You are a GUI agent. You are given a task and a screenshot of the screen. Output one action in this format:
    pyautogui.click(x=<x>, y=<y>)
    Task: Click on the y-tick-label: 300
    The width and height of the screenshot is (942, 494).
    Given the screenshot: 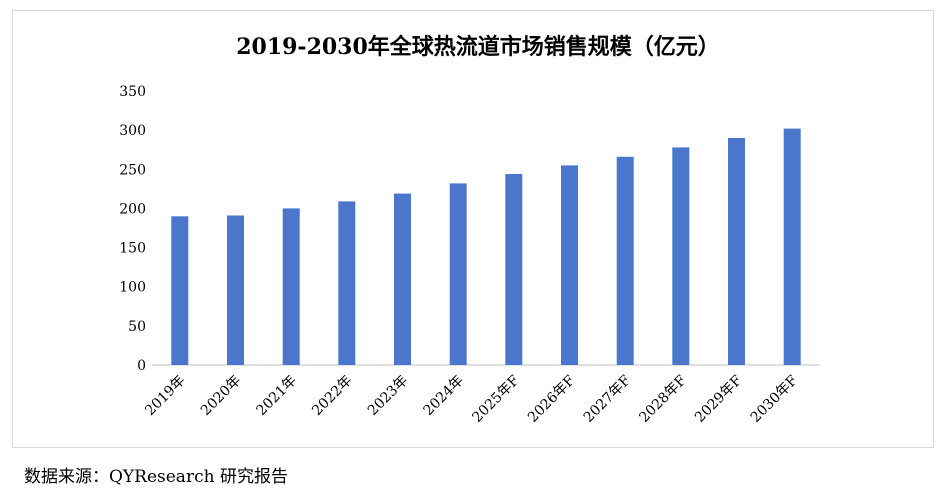 What is the action you would take?
    pyautogui.click(x=132, y=131)
    